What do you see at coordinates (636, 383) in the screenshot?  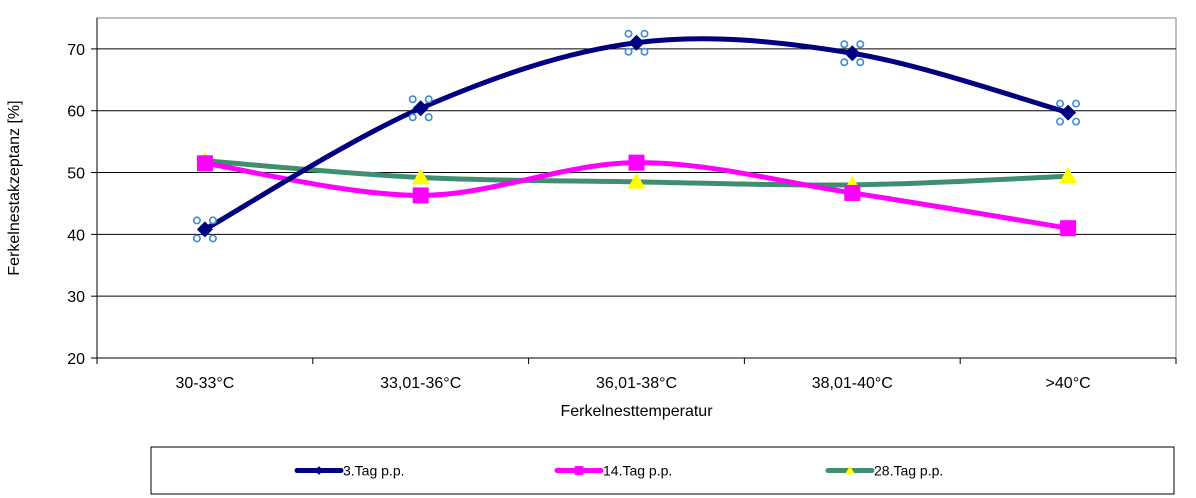 I see `x-tick-label: 36,01-38°C` at bounding box center [636, 383].